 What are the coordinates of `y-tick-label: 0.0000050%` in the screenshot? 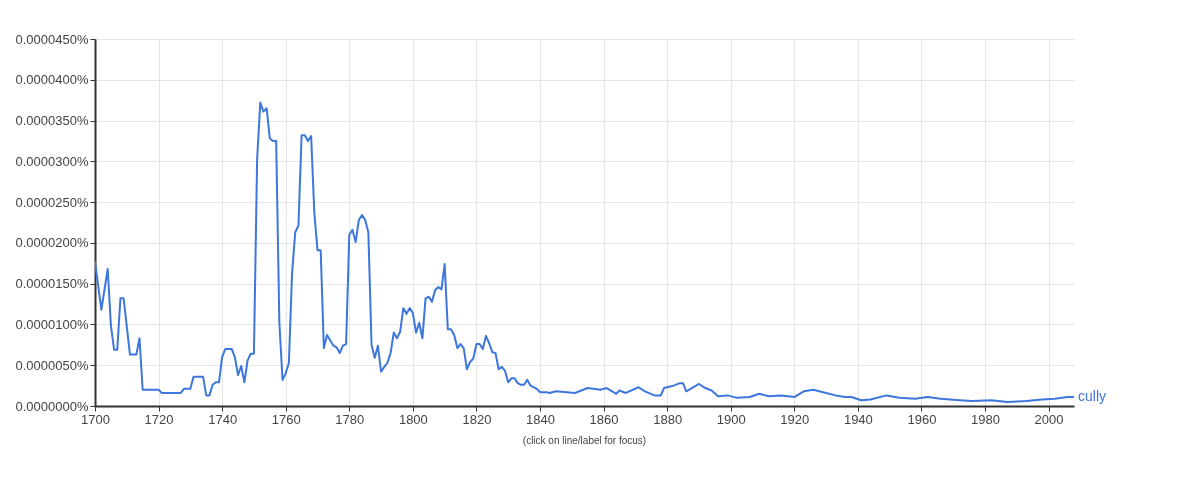 It's located at (52, 365).